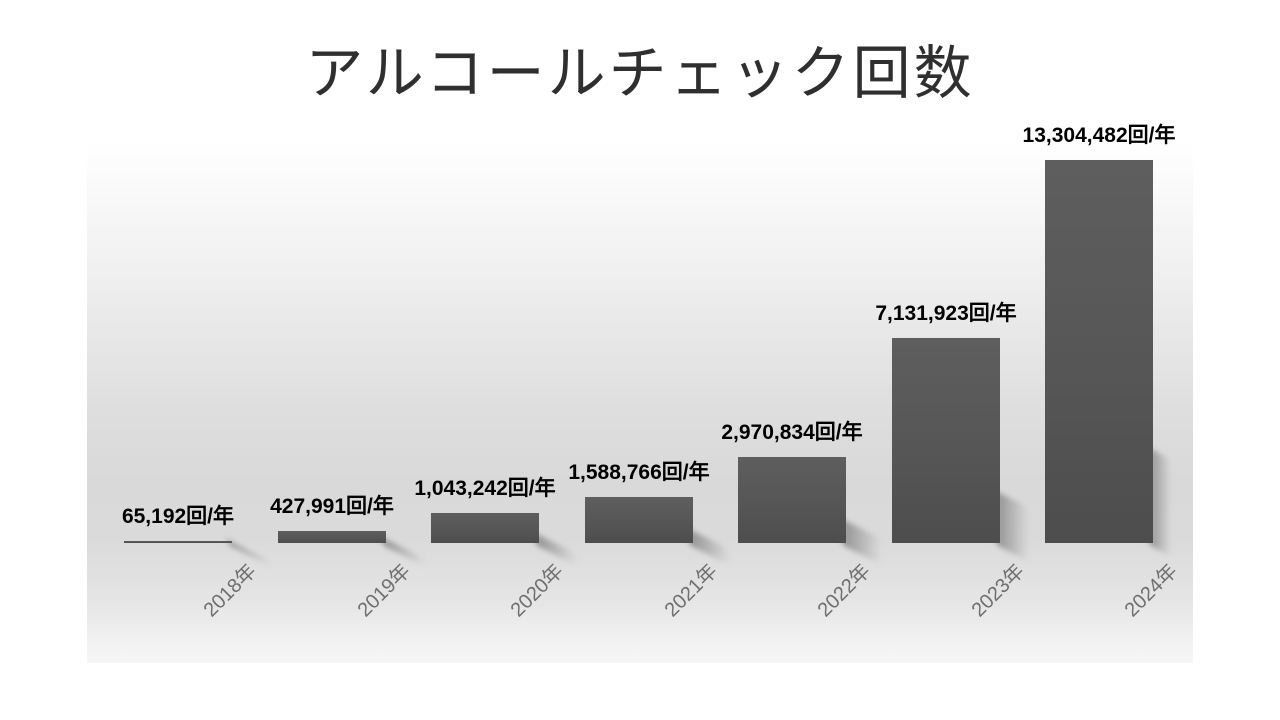 This screenshot has width=1280, height=720. Describe the element at coordinates (332, 506) in the screenshot. I see `bar-value-label: 427,991回/年` at that location.